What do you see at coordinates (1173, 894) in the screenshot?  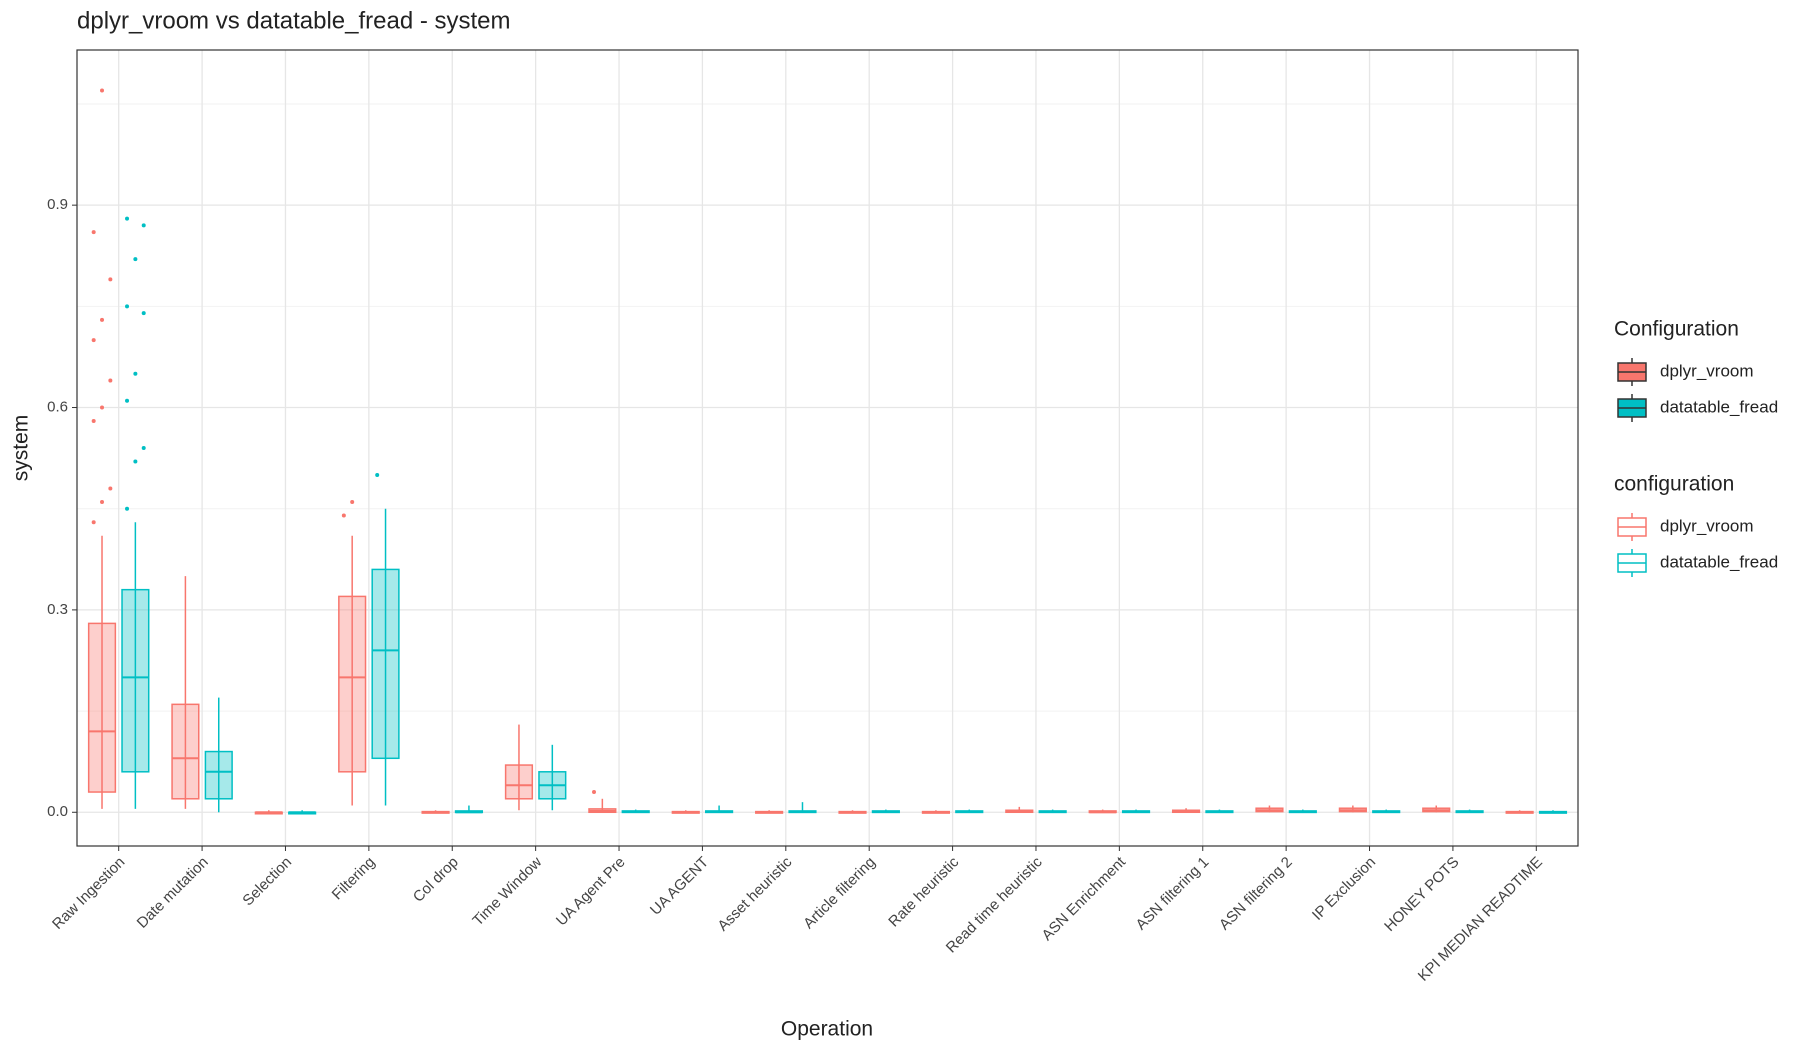 I see `x-tick-label: ASN filtering 1` at bounding box center [1173, 894].